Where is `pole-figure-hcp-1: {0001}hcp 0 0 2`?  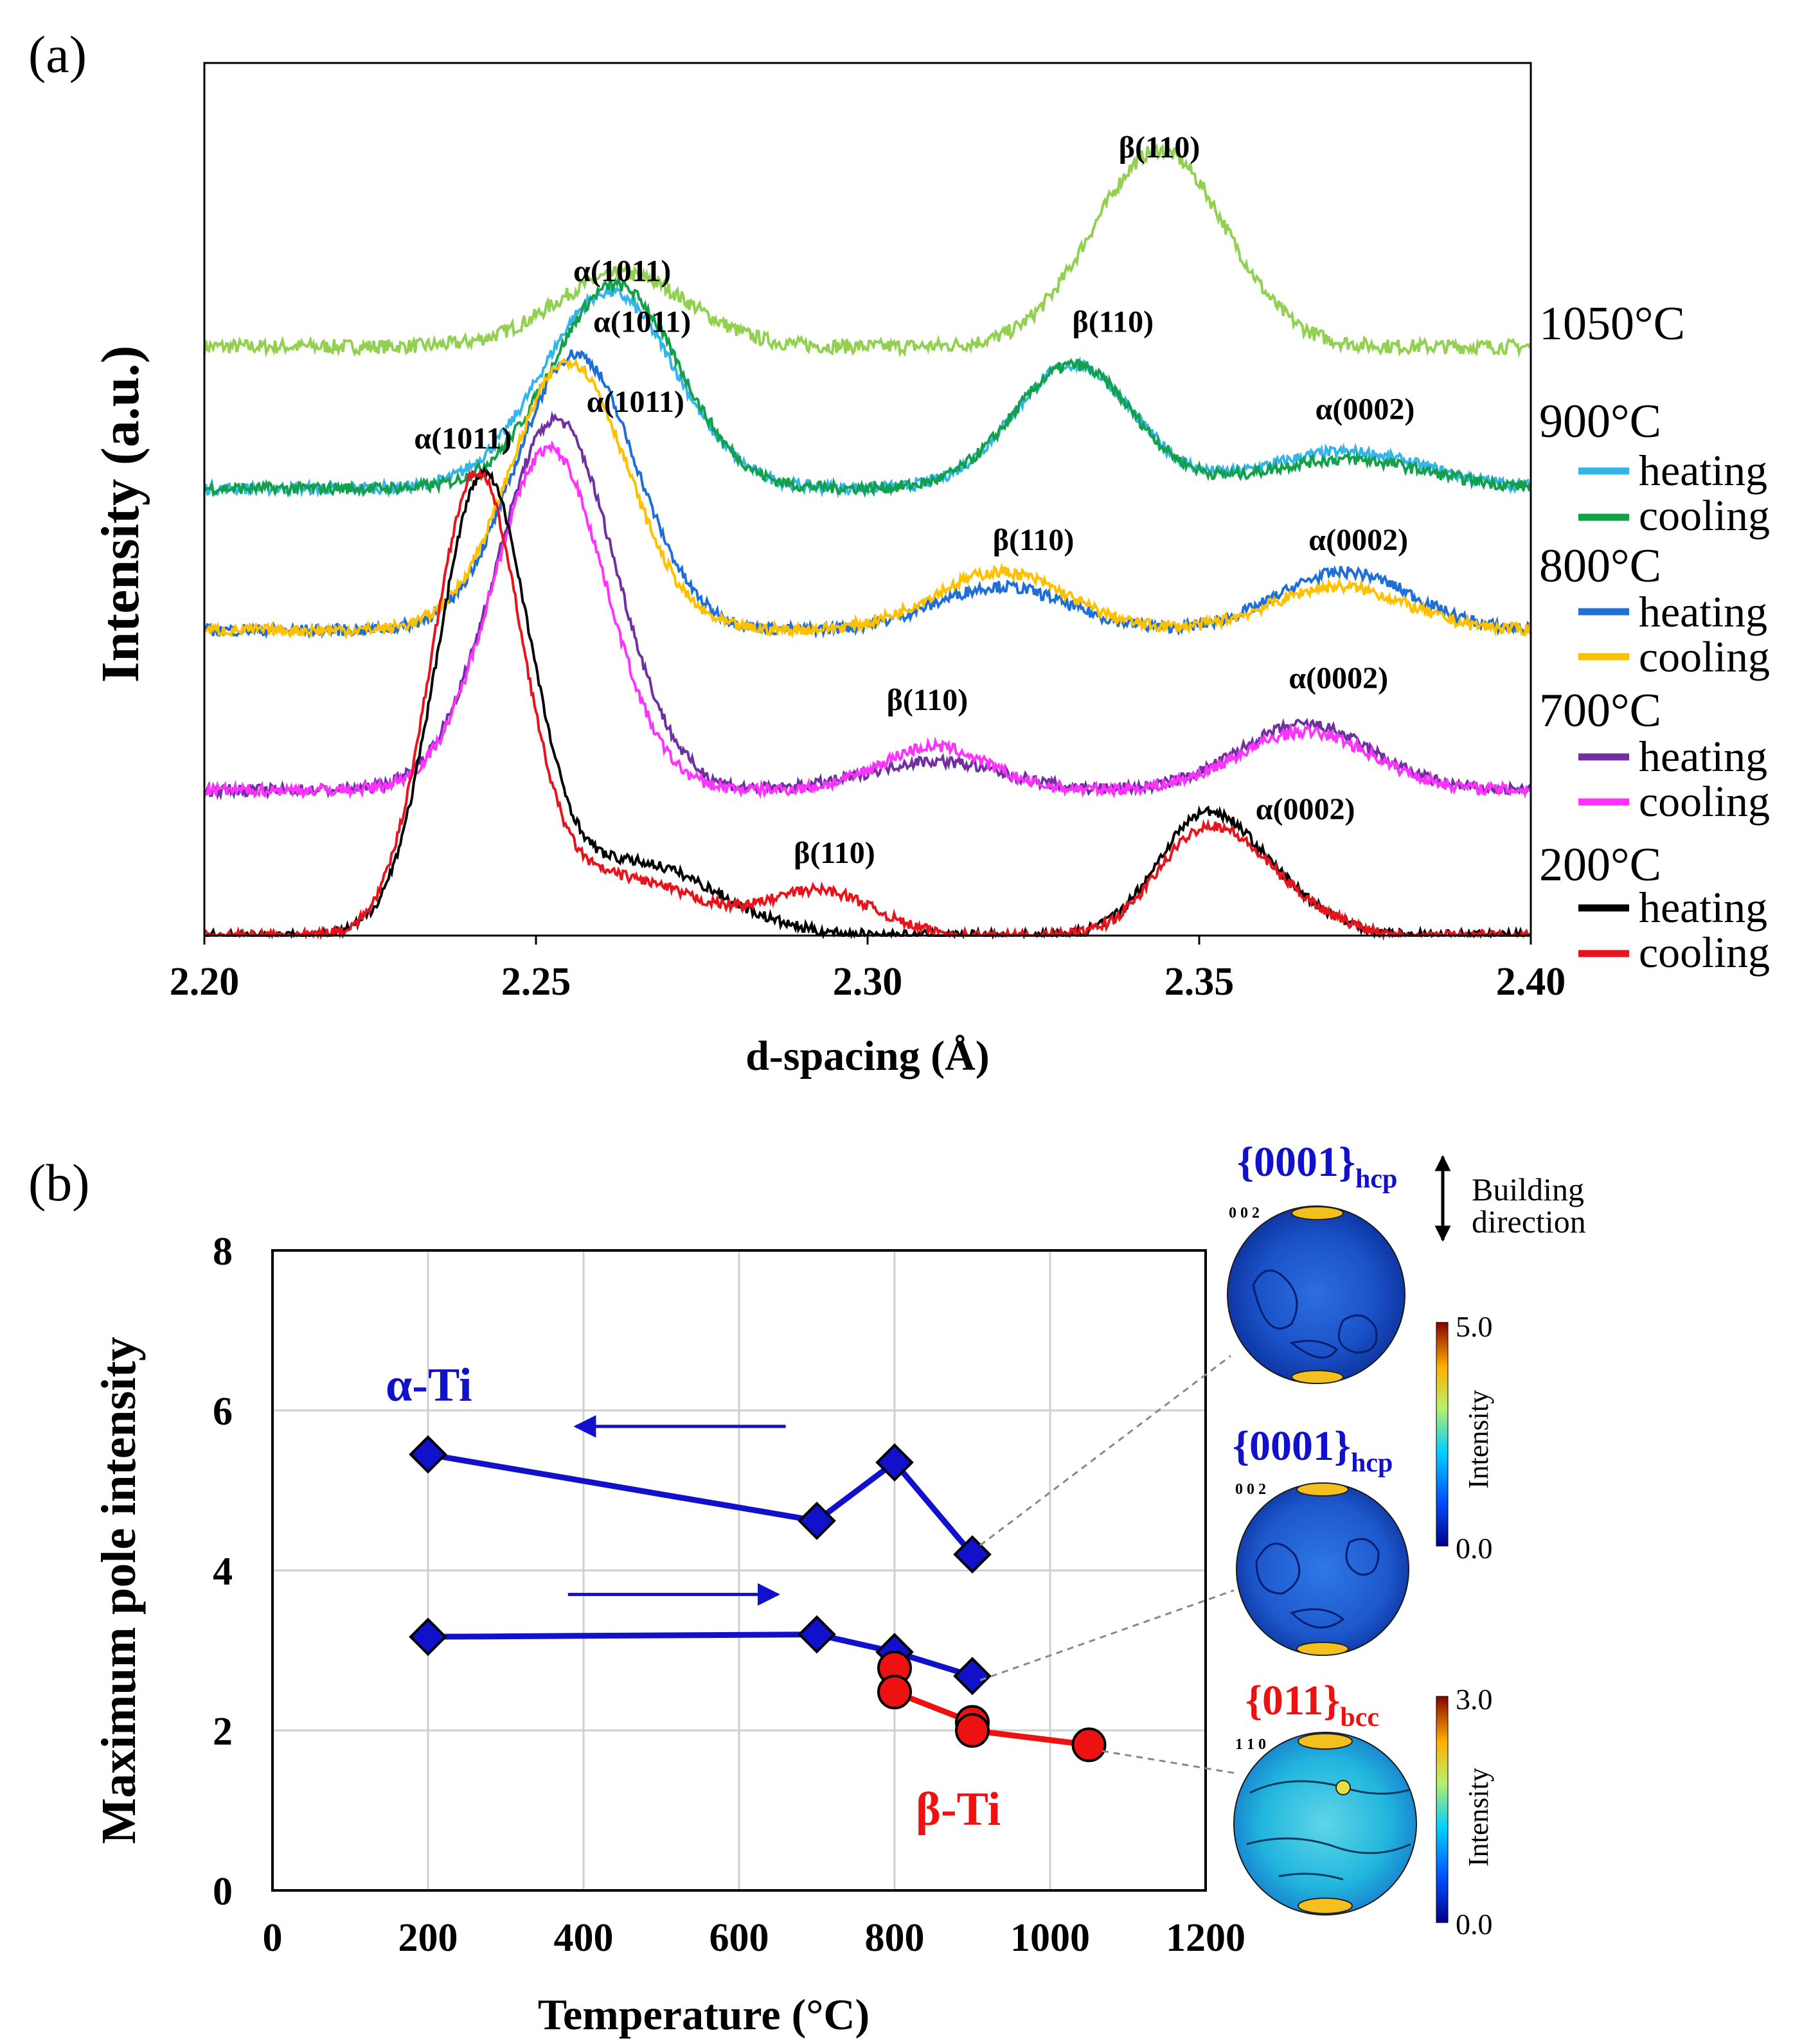 pole-figure-hcp-1: {0001}hcp 0 0 2 is located at coordinates (1316, 1261).